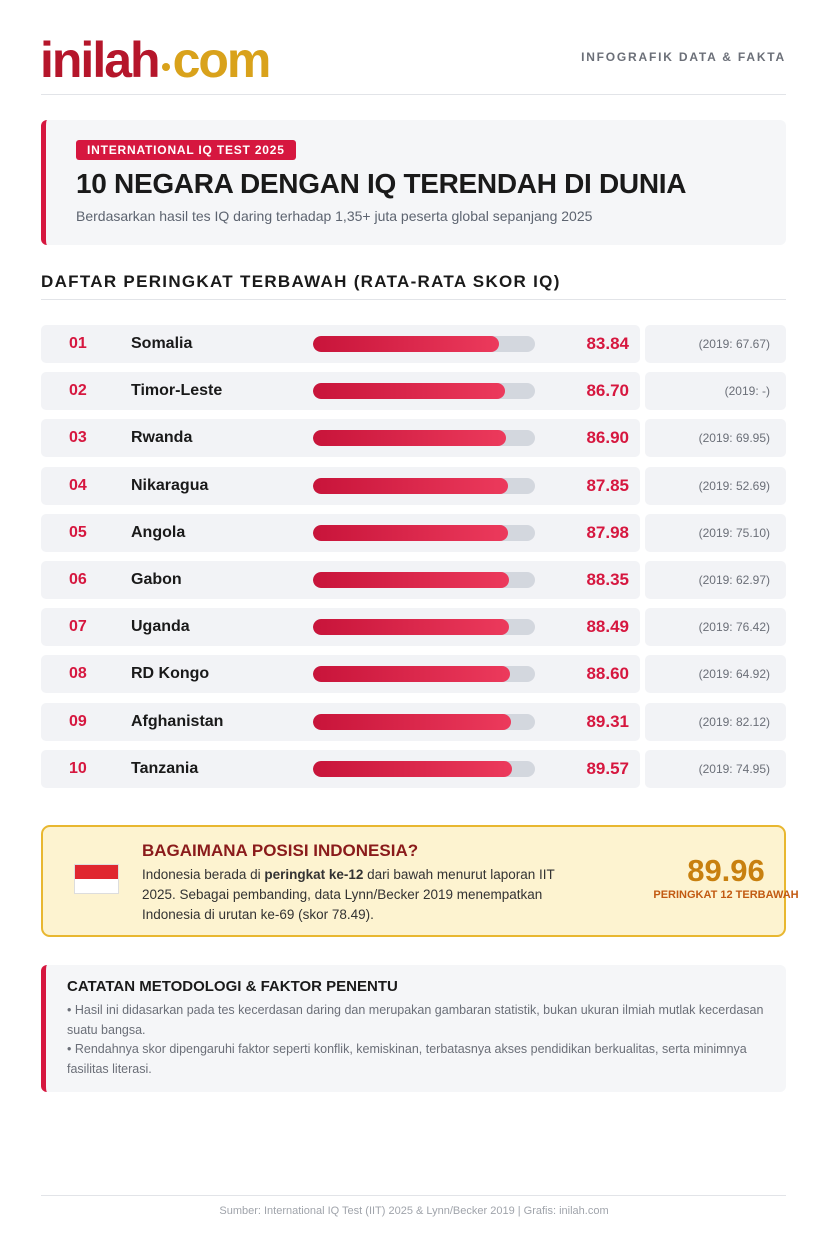 The height and width of the screenshot is (1242, 828). Describe the element at coordinates (78, 485) in the screenshot. I see `rank: 04` at that location.